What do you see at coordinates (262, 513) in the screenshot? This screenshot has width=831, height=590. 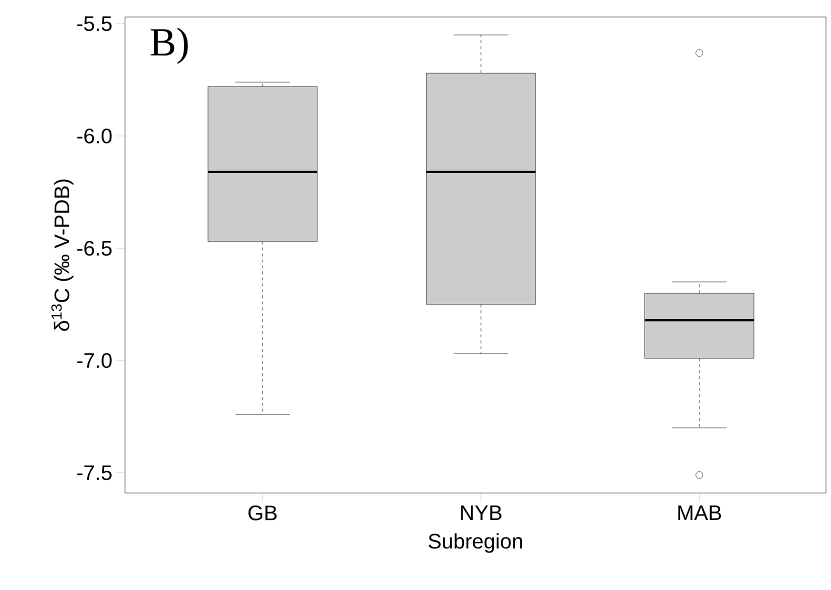 I see `x-tick-label: GB` at bounding box center [262, 513].